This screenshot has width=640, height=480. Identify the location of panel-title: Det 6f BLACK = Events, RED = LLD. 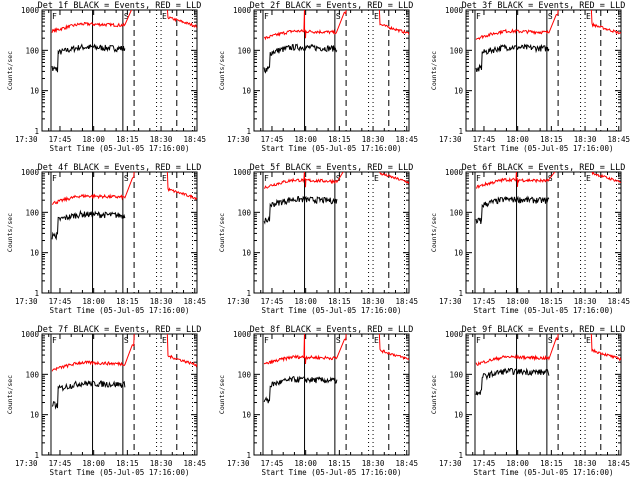
(544, 168).